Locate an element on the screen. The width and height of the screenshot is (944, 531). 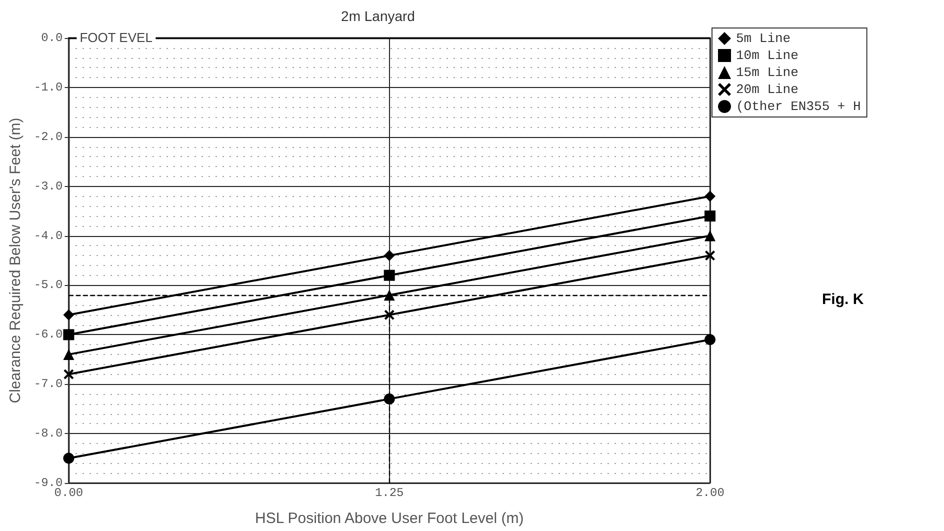
y-axis-title: Clearance Required Below User's Feet (m) is located at coordinates (15, 261).